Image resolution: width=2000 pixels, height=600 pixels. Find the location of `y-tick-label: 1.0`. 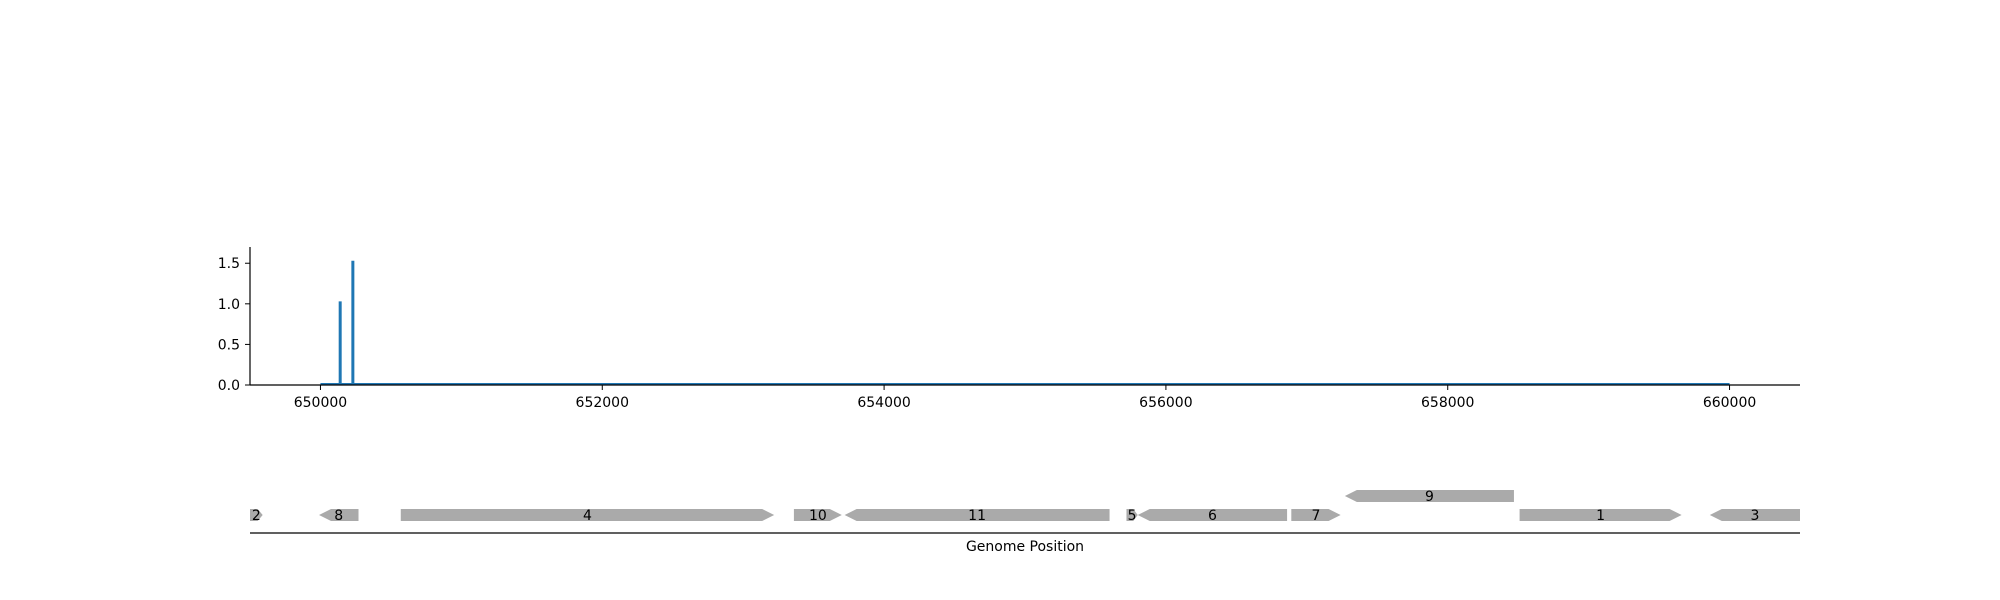

y-tick-label: 1.0 is located at coordinates (229, 305).